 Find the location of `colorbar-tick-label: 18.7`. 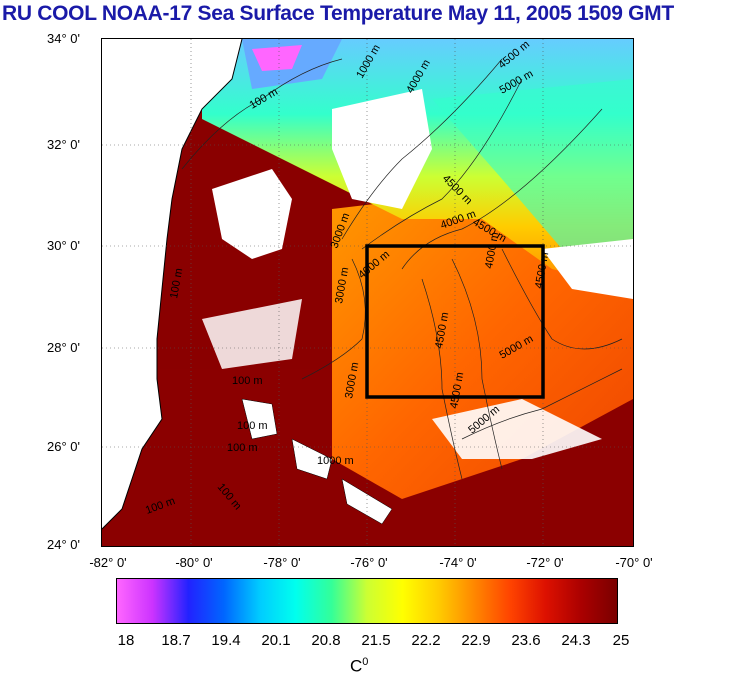

colorbar-tick-label: 18.7 is located at coordinates (176, 640).